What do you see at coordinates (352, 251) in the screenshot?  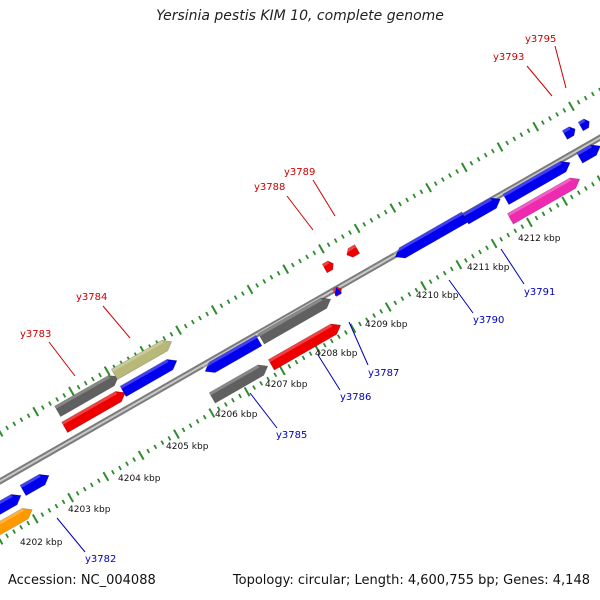 I see `gene-y3789` at bounding box center [352, 251].